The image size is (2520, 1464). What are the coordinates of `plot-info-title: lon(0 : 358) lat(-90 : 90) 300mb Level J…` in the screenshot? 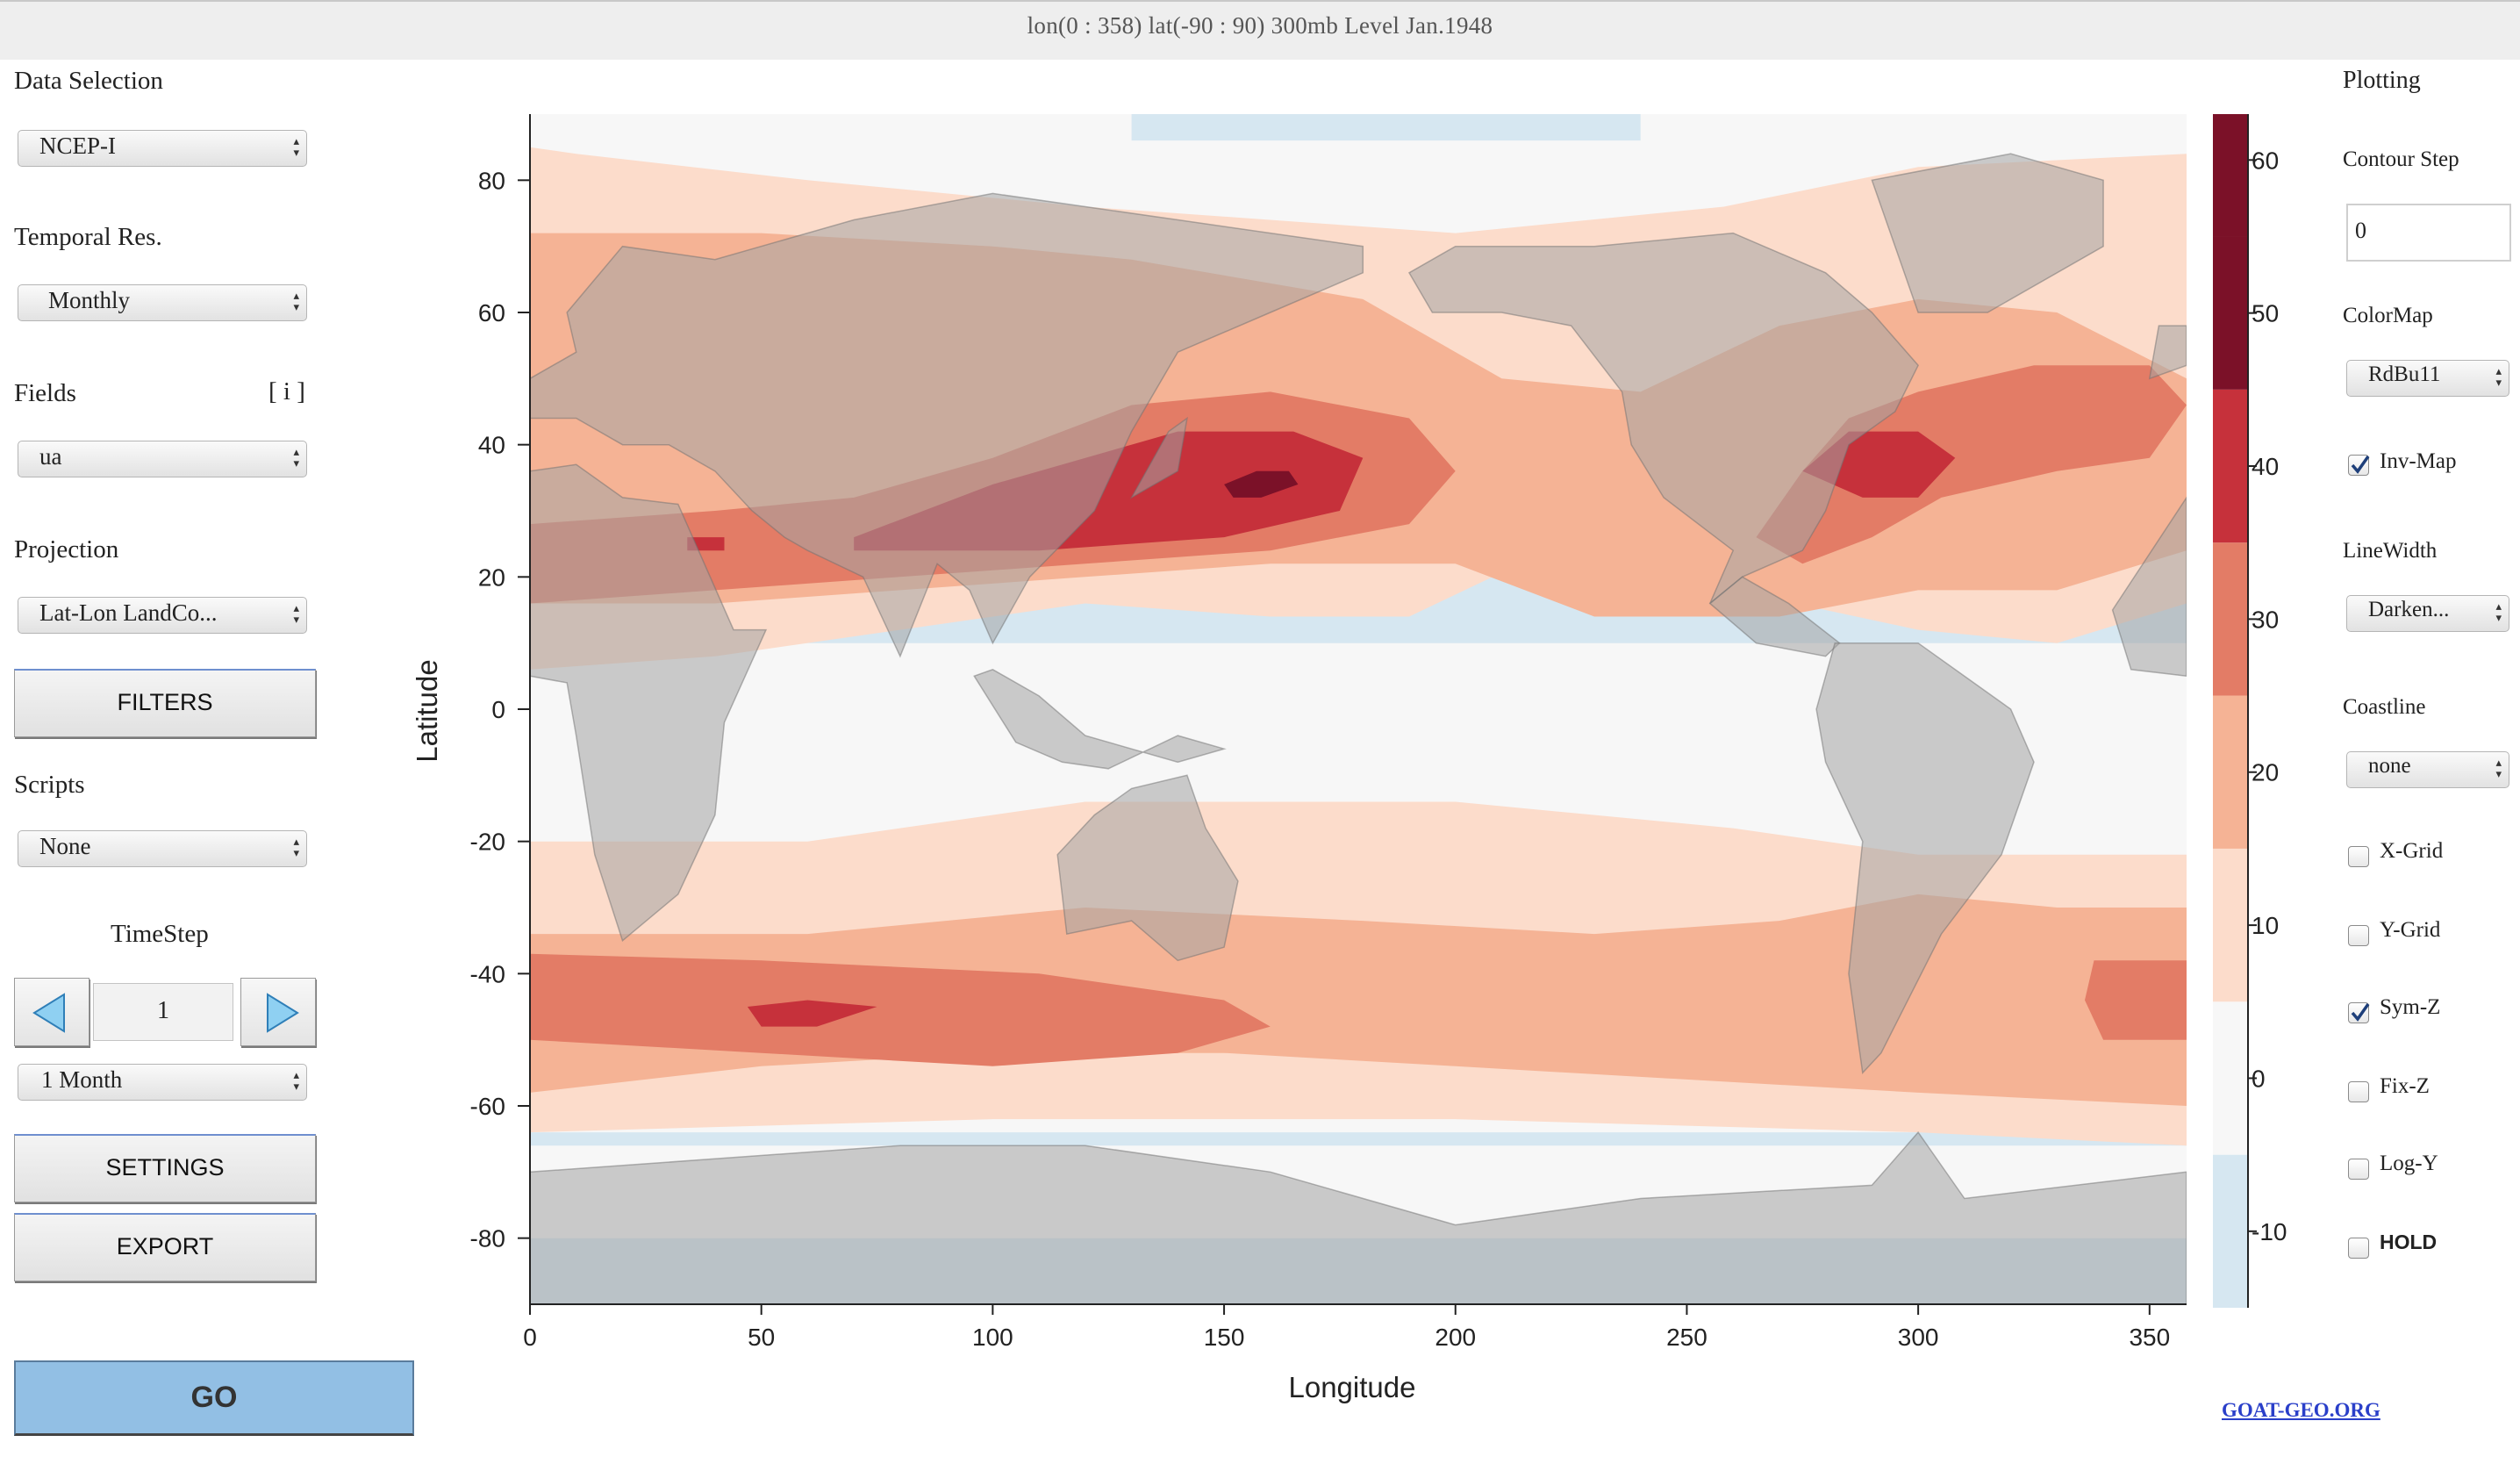 It's located at (1260, 25).